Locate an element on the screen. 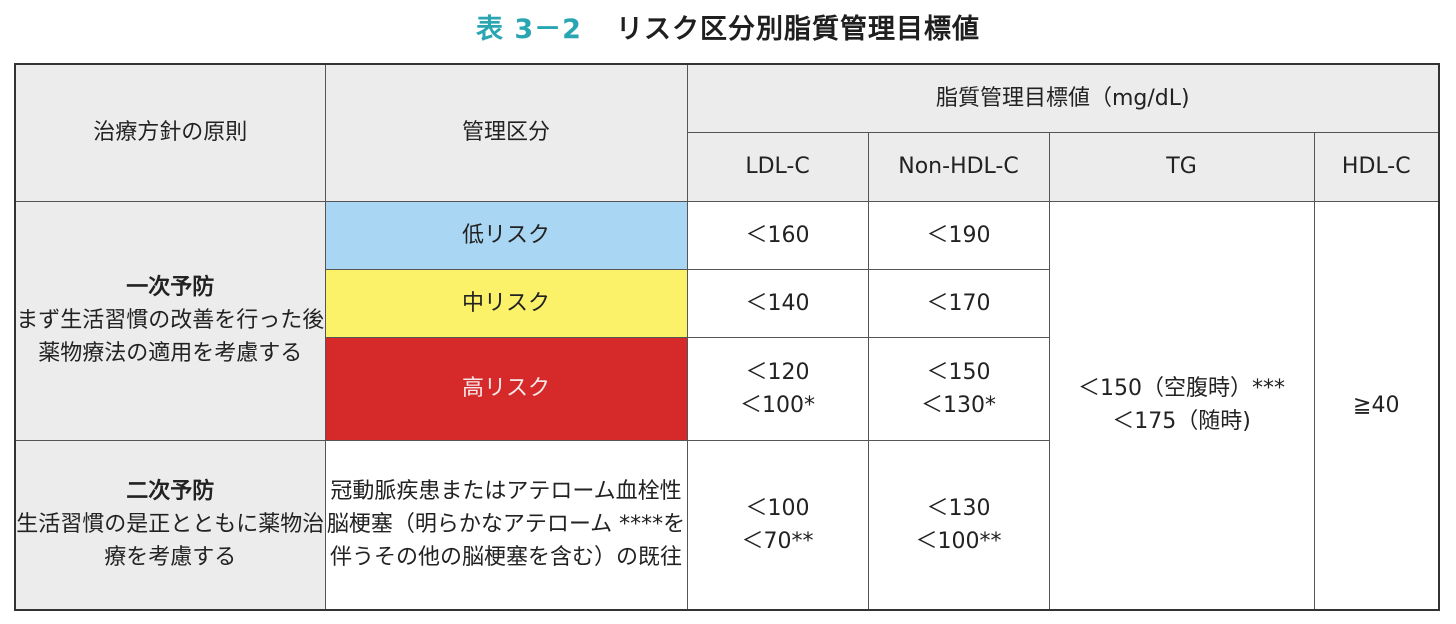 The image size is (1456, 624). header-tg: TG is located at coordinates (1181, 166).